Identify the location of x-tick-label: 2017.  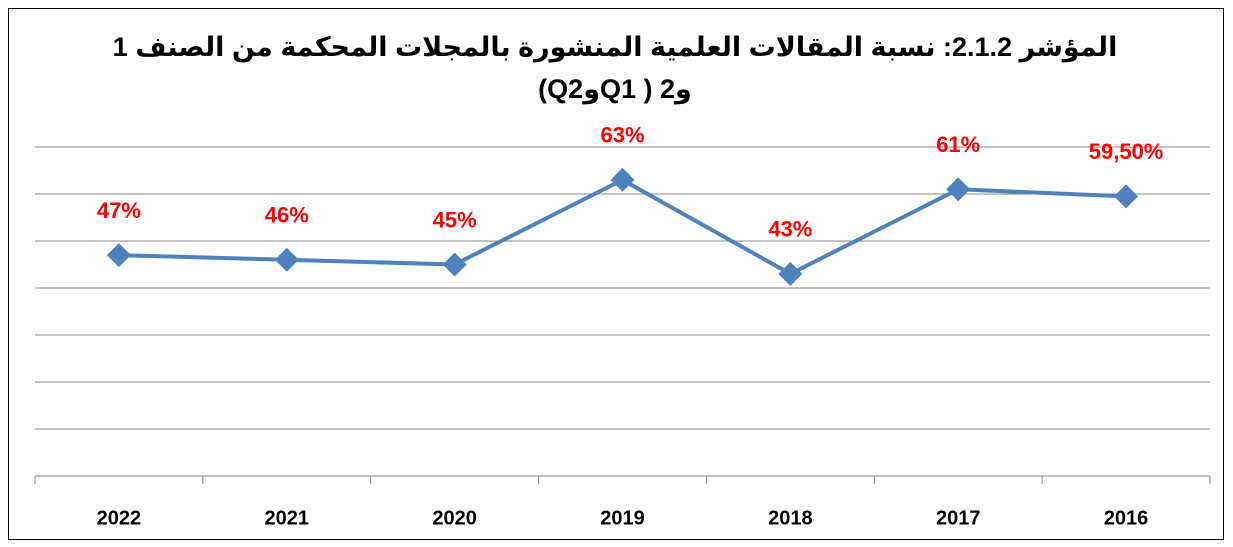
(958, 518).